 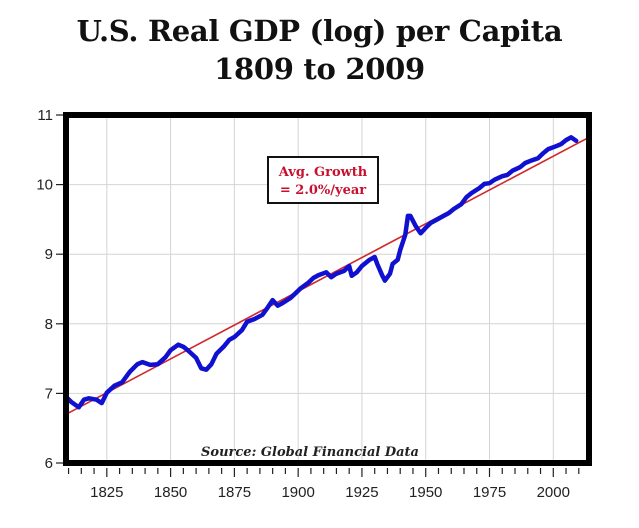 What do you see at coordinates (553, 492) in the screenshot?
I see `x-tick-label: 2000` at bounding box center [553, 492].